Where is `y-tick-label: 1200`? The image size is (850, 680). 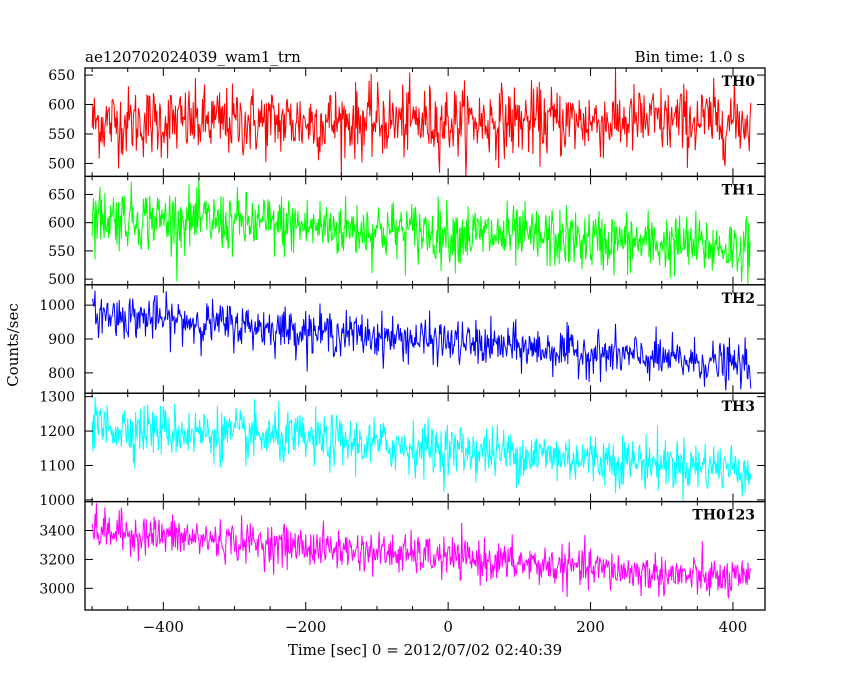 y-tick-label: 1200 is located at coordinates (57, 432).